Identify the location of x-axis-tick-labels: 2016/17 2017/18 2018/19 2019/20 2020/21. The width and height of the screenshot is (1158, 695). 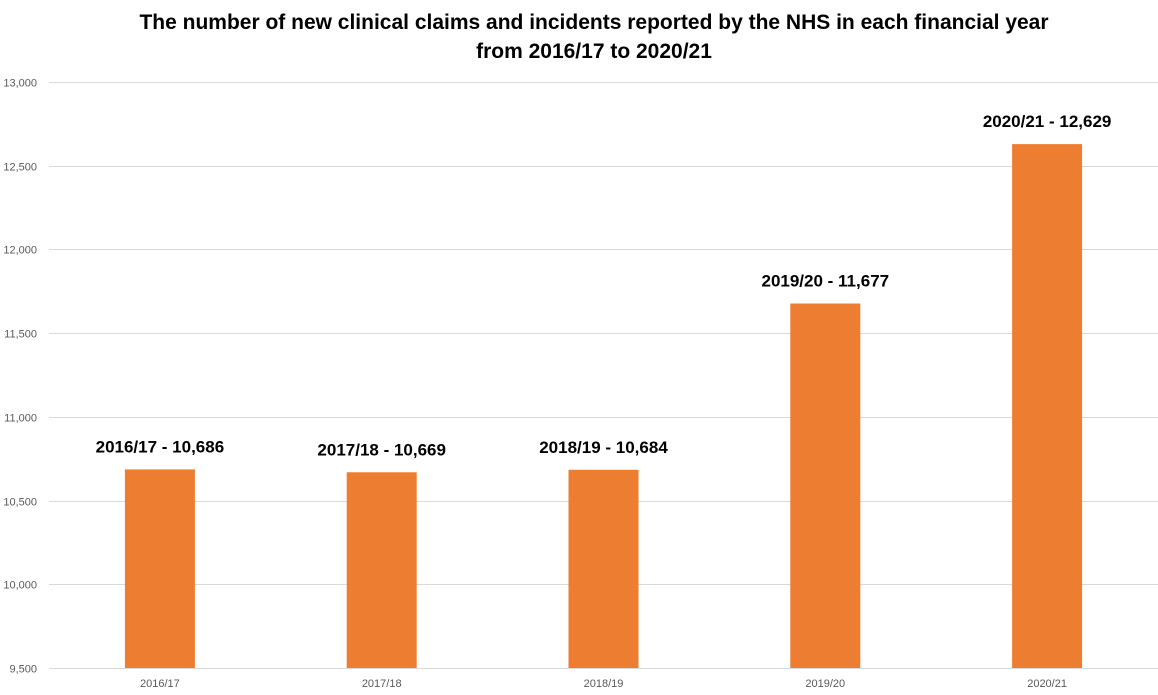
(603, 684).